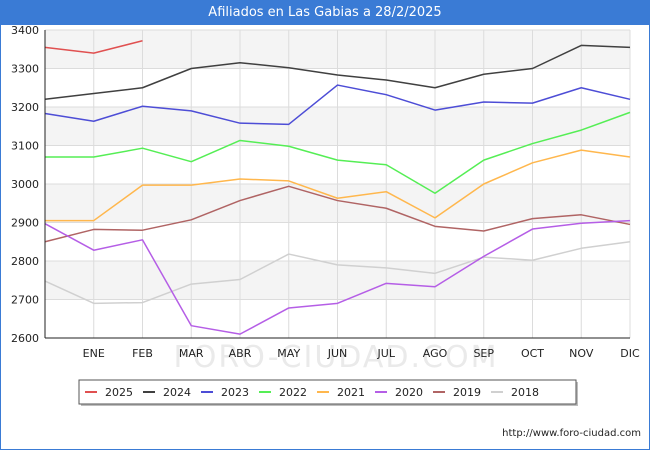 The image size is (650, 450). Describe the element at coordinates (325, 13) in the screenshot. I see `chart-title: Afiliados en Las Gabias a 28/2/2025` at that location.